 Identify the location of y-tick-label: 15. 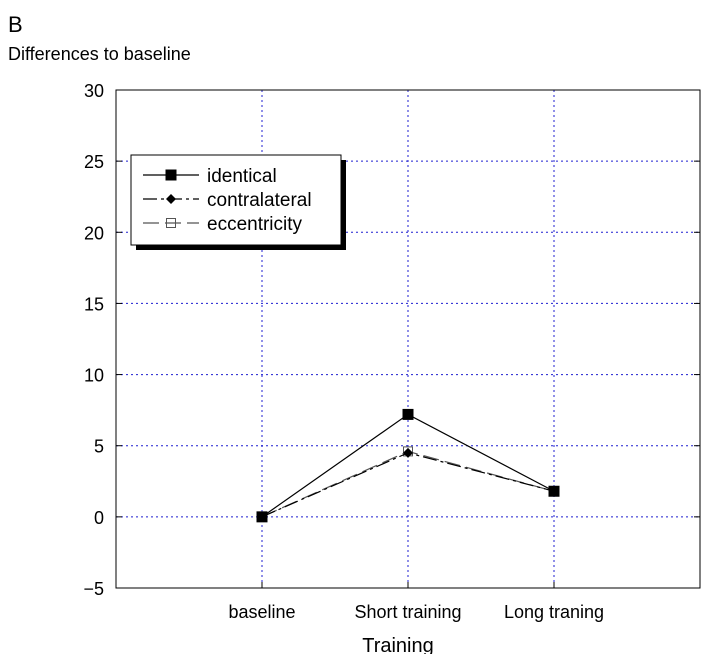
(94, 304).